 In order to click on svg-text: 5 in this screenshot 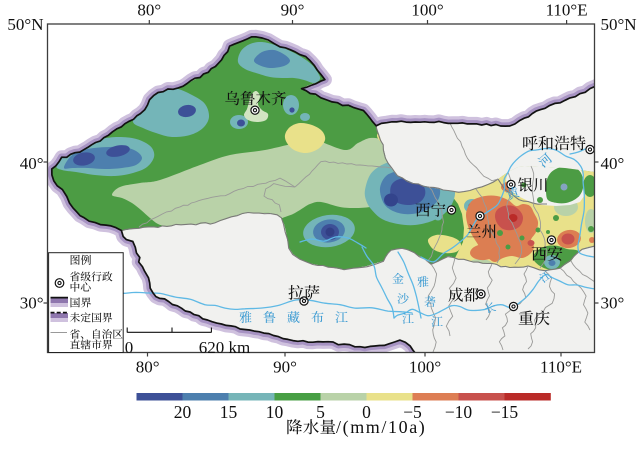, I will do `click(320, 412)`.